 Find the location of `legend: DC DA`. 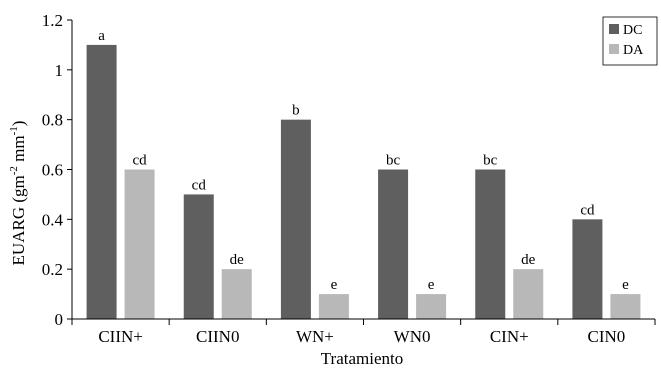

legend: DC DA is located at coordinates (630, 41).